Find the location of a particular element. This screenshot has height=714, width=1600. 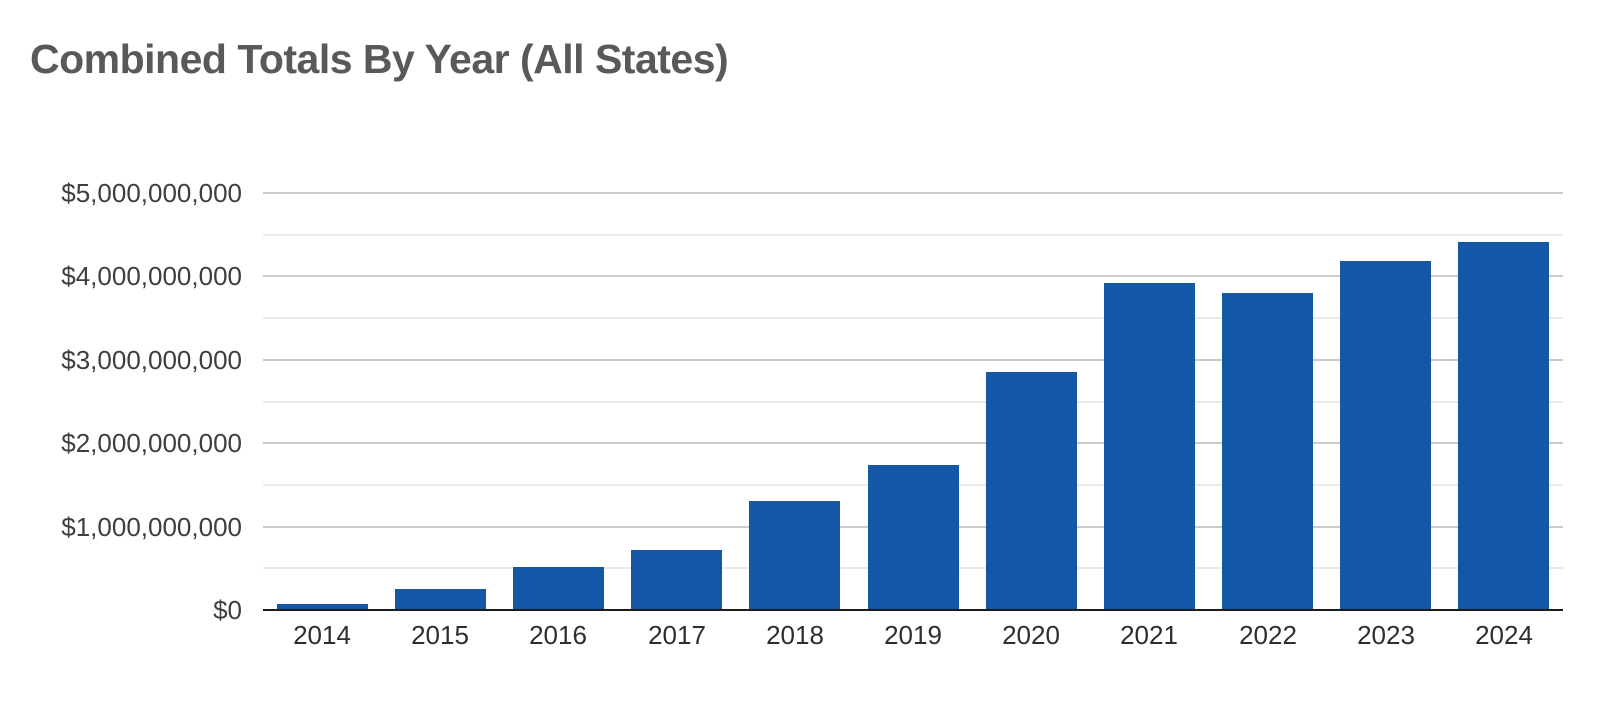

bar-2018 is located at coordinates (794, 555).